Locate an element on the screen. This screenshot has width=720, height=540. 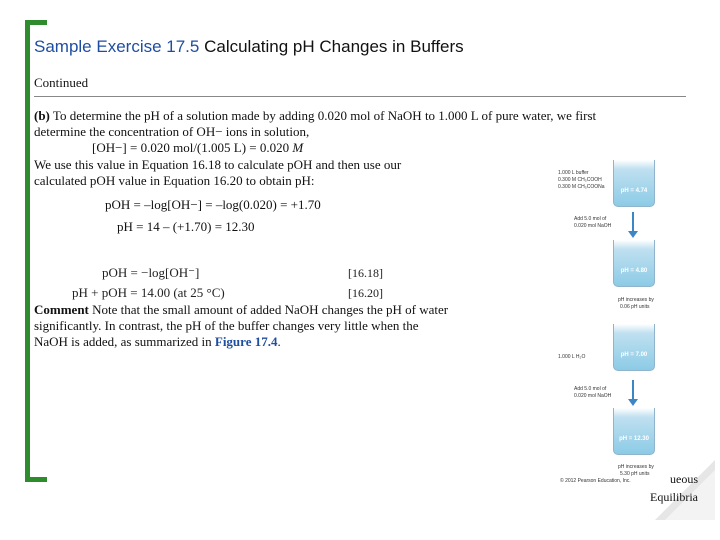
buffer-beaker: pH = 4.74 is located at coordinates (634, 183).